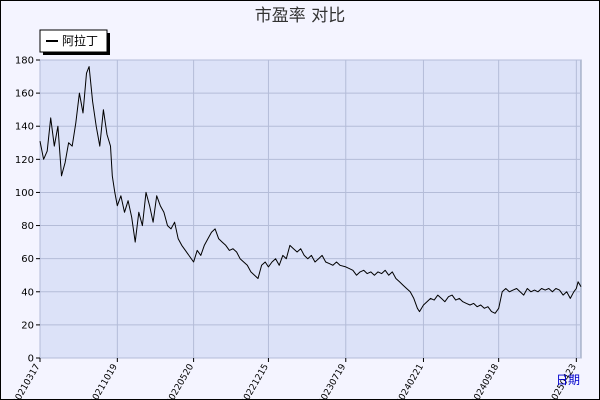 The image size is (600, 400). What do you see at coordinates (24, 160) in the screenshot?
I see `y-tick-label: 120` at bounding box center [24, 160].